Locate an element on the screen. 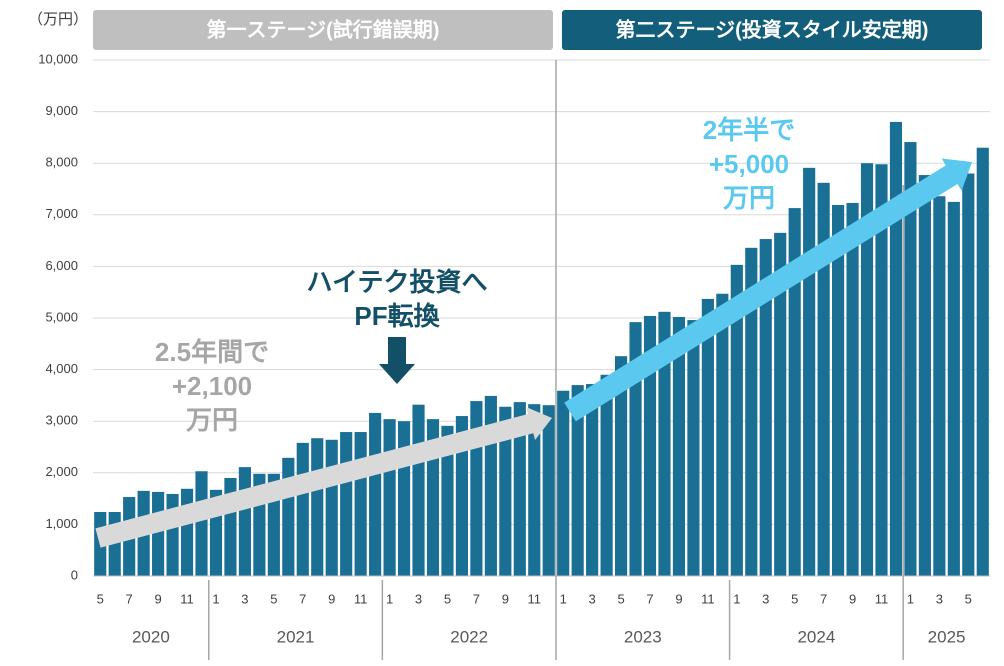 This screenshot has width=1004, height=666. y-tick-label: 2,000 is located at coordinates (61, 471).